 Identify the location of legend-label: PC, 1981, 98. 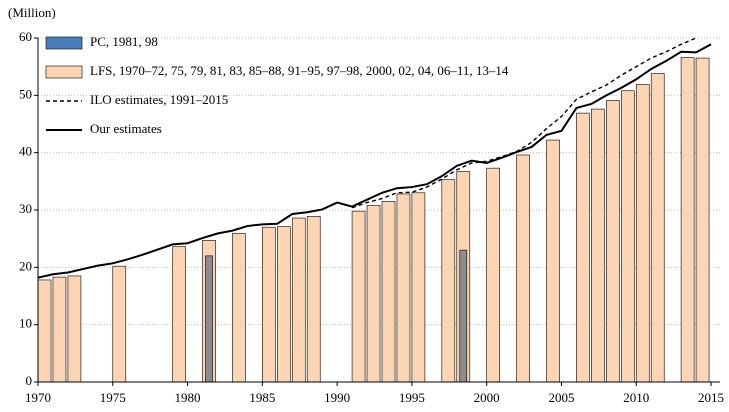
(124, 41).